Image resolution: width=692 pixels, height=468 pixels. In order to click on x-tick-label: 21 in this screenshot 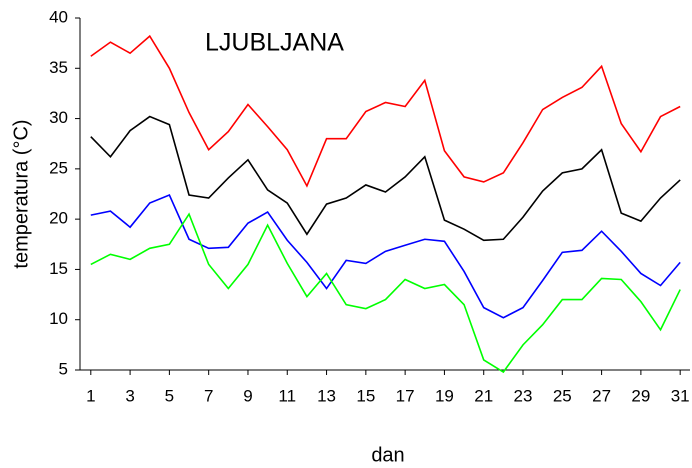, I will do `click(483, 395)`.